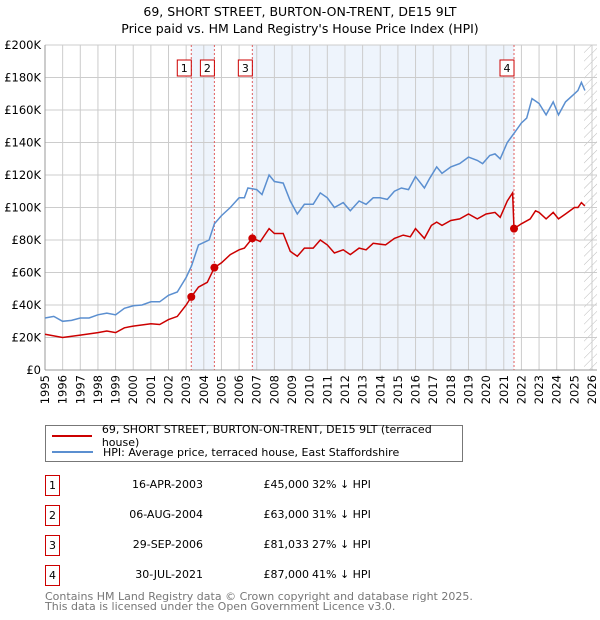 This screenshot has height=620, width=600. I want to click on x-tick-label: 2010, so click(310, 389).